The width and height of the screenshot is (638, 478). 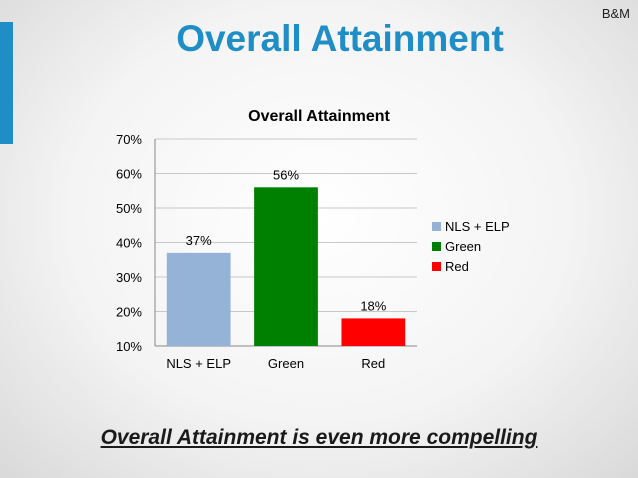 I want to click on bar-nls-elp, so click(x=198, y=299).